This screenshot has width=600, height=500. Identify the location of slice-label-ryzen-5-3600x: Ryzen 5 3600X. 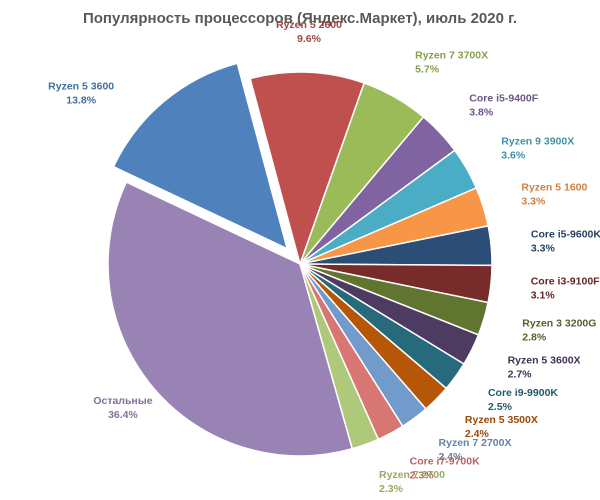
(544, 361).